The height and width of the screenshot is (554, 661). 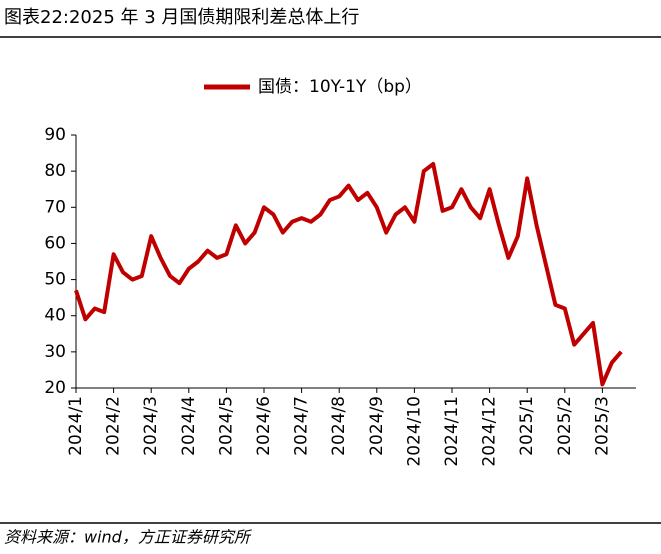 I want to click on x-tick-label: 2024/11, so click(x=452, y=431).